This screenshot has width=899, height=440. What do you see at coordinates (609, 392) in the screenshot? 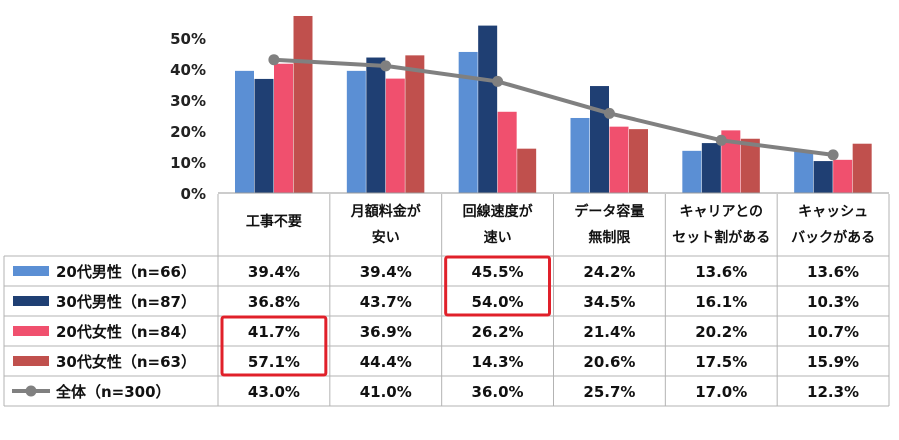
I see `table-cell-value: 25.7%` at bounding box center [609, 392].